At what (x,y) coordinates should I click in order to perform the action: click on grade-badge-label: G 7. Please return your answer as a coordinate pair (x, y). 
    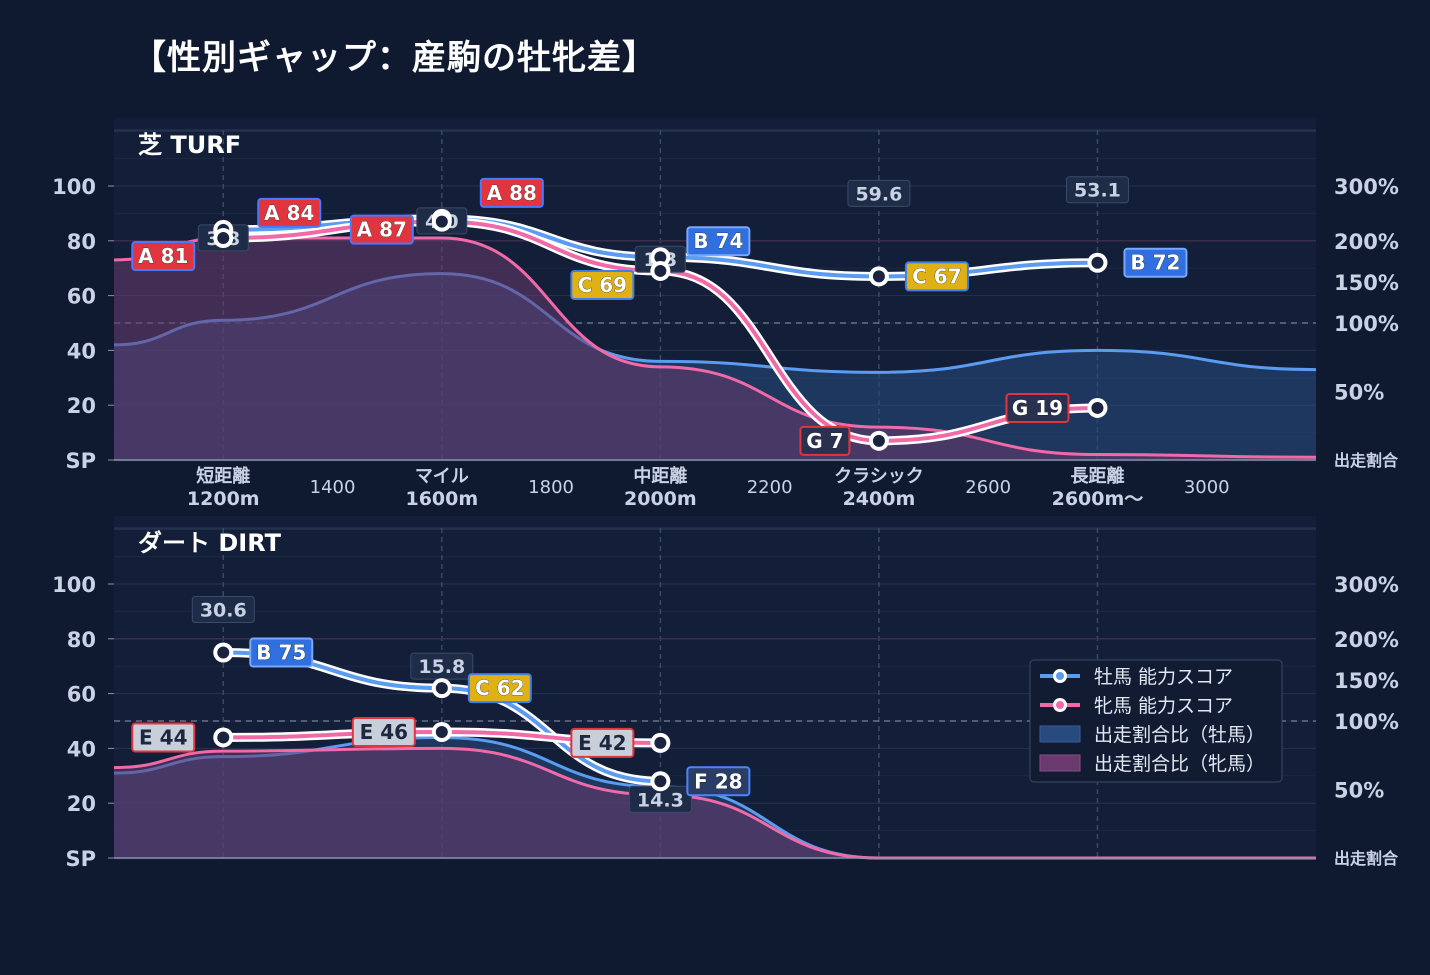
    Looking at the image, I should click on (824, 441).